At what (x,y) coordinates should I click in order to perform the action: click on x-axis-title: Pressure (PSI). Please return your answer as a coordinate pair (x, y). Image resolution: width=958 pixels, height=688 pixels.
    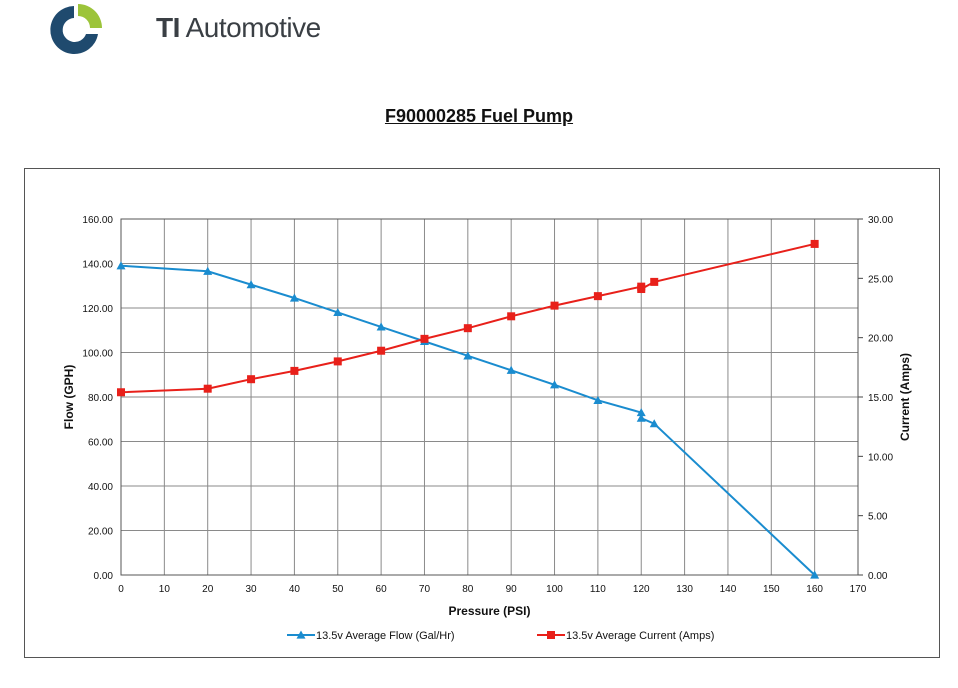
    Looking at the image, I should click on (489, 611).